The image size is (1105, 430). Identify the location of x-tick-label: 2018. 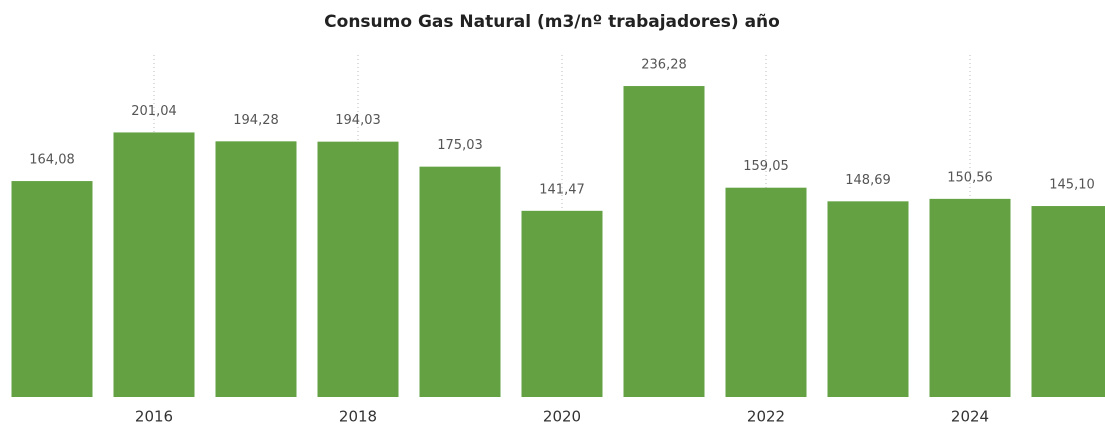
(358, 417).